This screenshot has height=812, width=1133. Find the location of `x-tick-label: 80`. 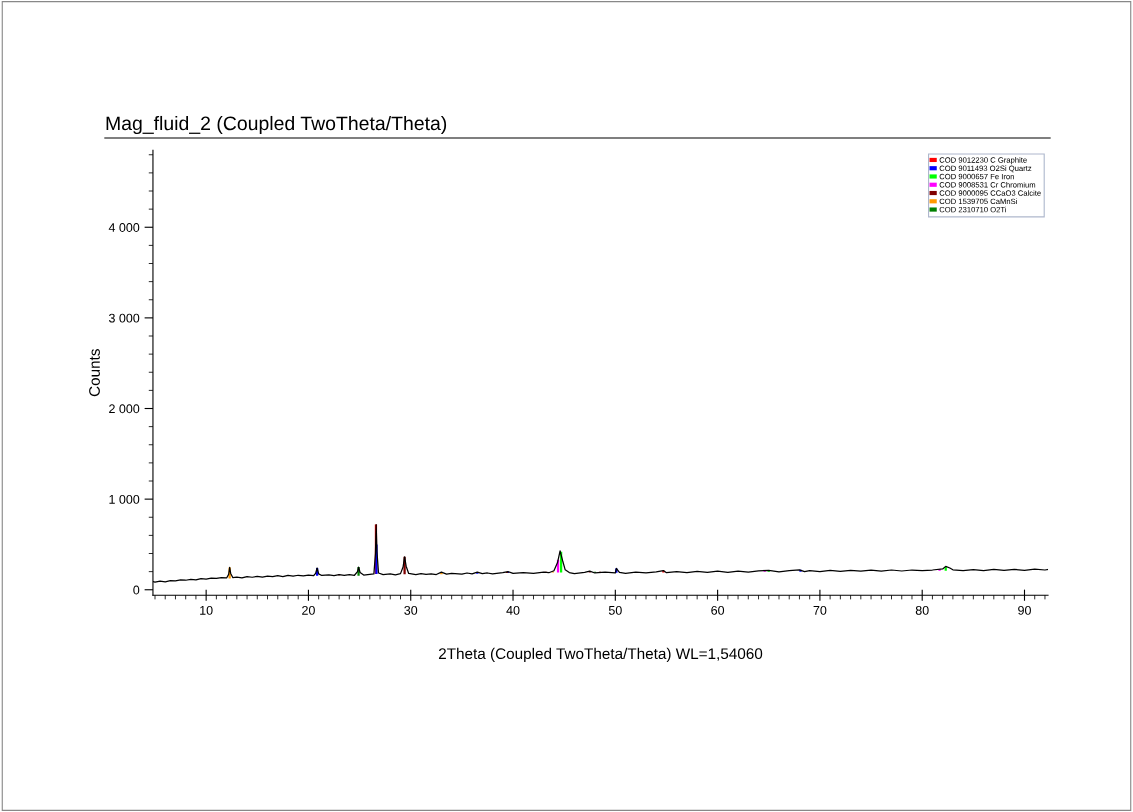

x-tick-label: 80 is located at coordinates (922, 610).